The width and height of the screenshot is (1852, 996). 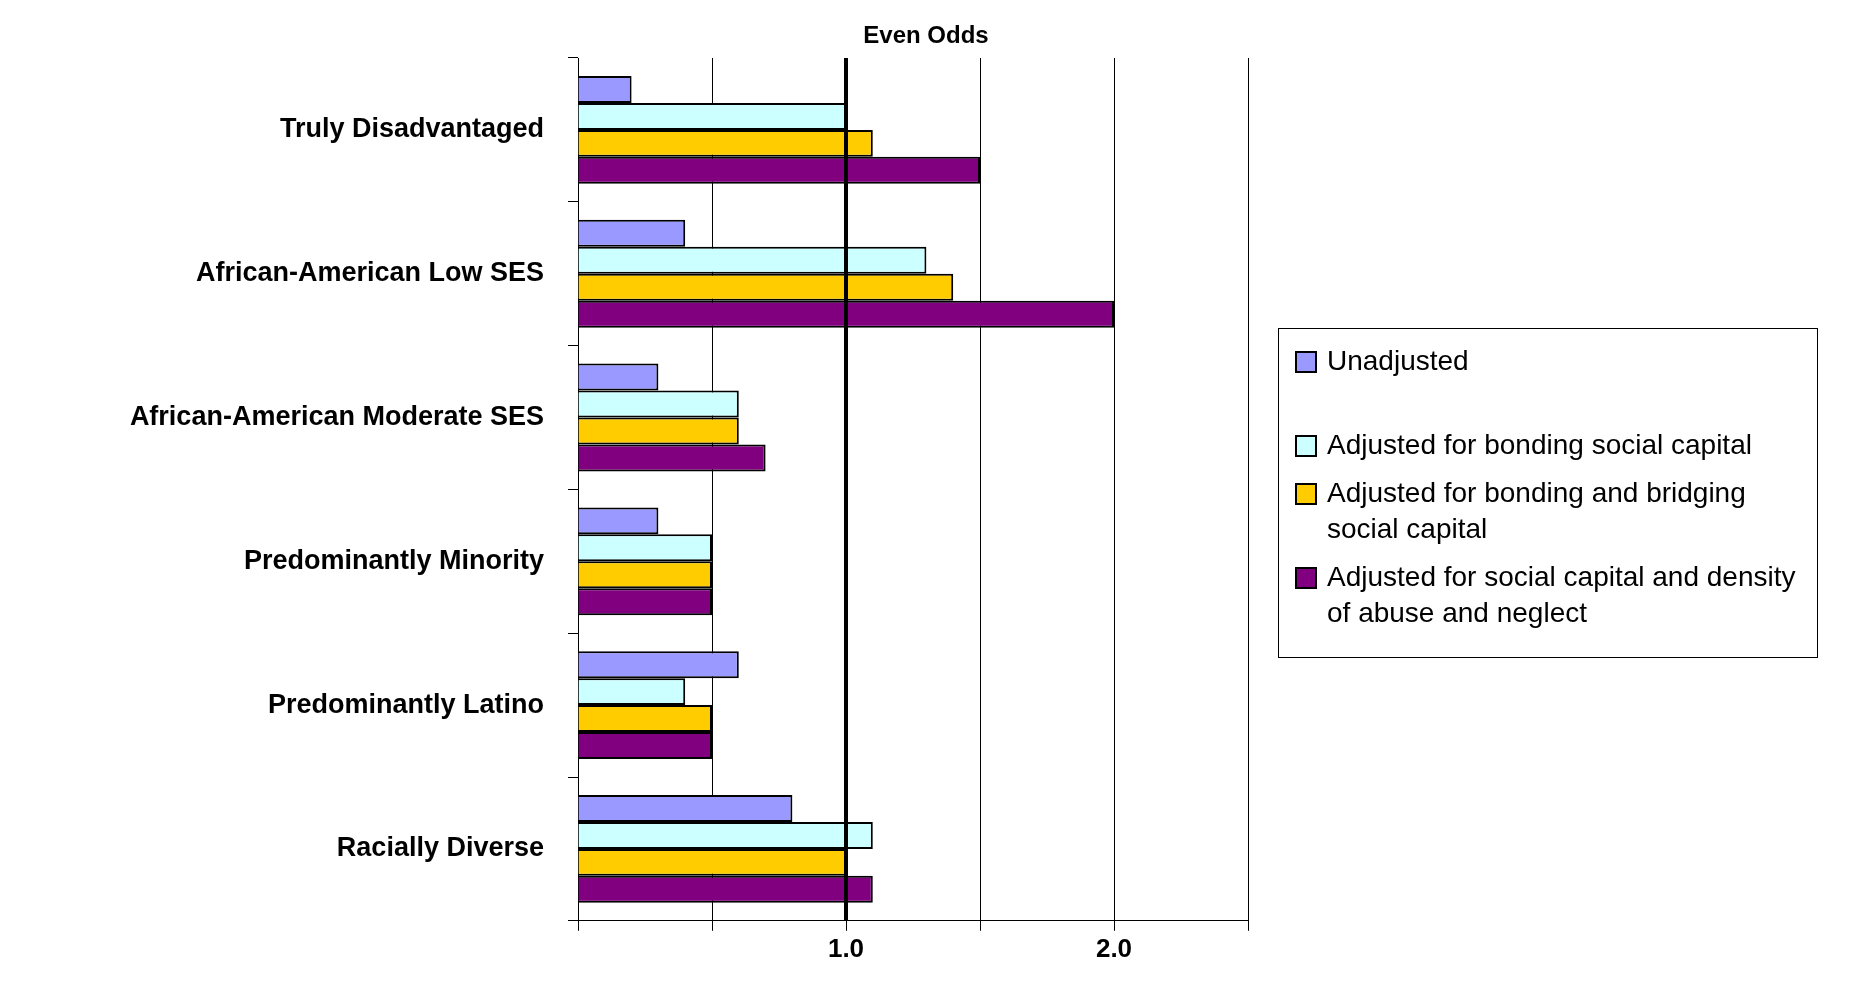 I want to click on y-tick-label: African-American Low SES, so click(x=369, y=272).